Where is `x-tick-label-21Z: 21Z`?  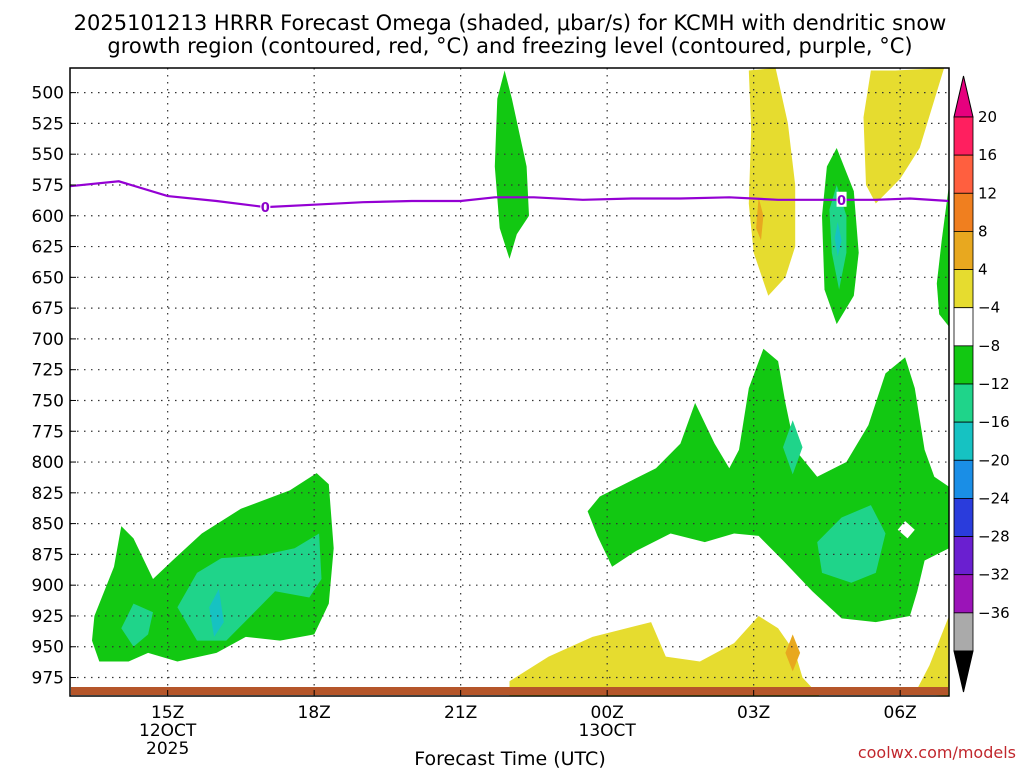 x-tick-label-21Z: 21Z is located at coordinates (460, 713).